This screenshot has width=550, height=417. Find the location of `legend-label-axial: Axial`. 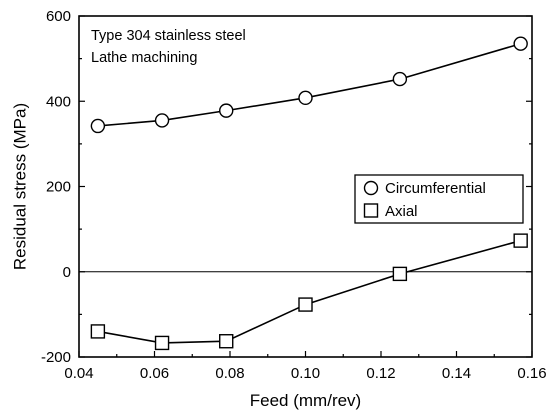

legend-label-axial: Axial is located at coordinates (401, 211).